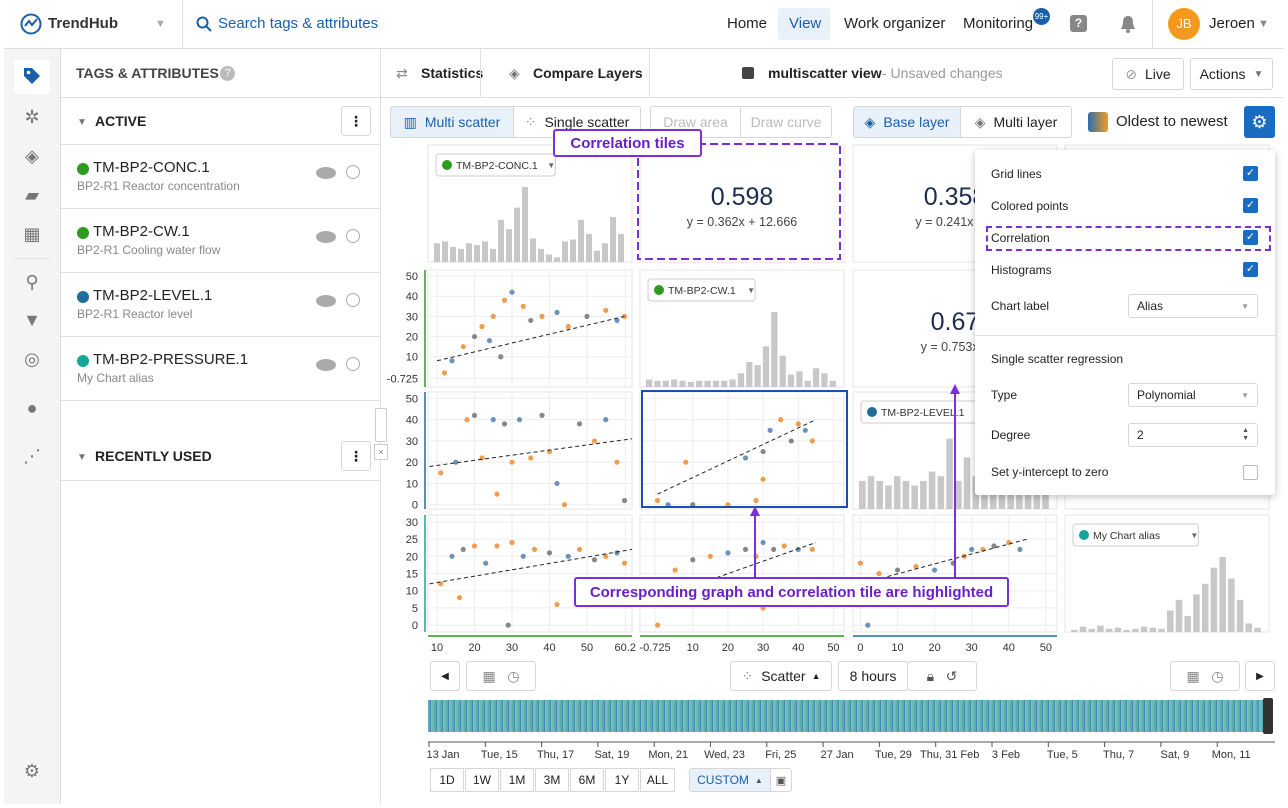 The height and width of the screenshot is (808, 1288). What do you see at coordinates (151, 167) in the screenshot?
I see `tag-name: TM-BP2-CONC.1` at bounding box center [151, 167].